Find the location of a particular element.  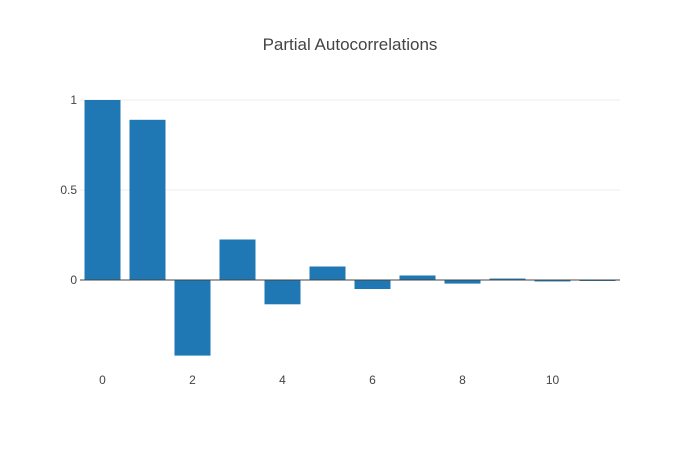

x-tick-label: 8 is located at coordinates (462, 380).